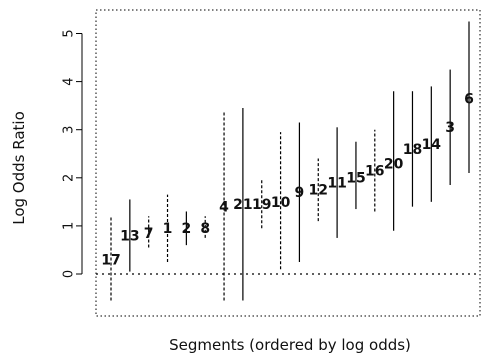  Describe the element at coordinates (450, 128) in the screenshot. I see `segment-label-3: 3` at that location.